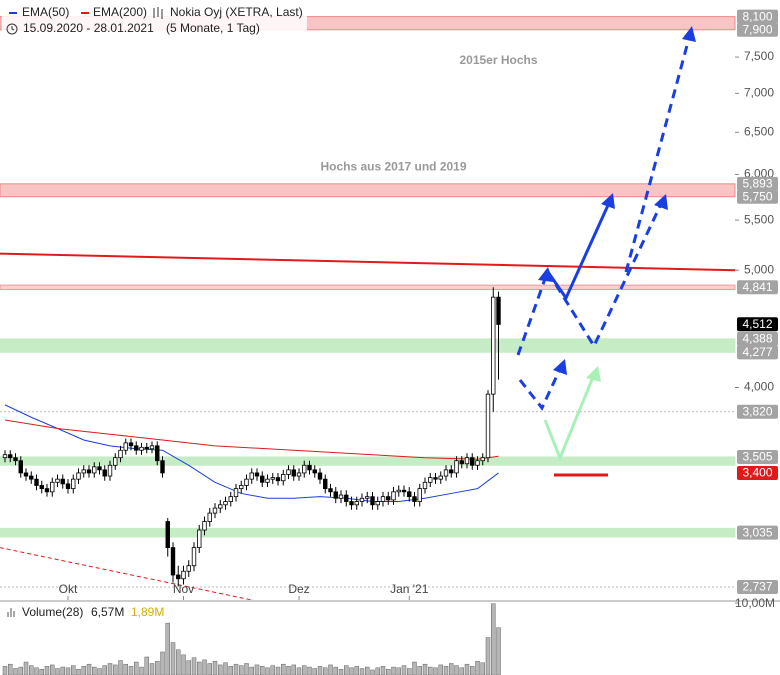 The image size is (780, 675). I want to click on level-label: 2,737, so click(757, 587).